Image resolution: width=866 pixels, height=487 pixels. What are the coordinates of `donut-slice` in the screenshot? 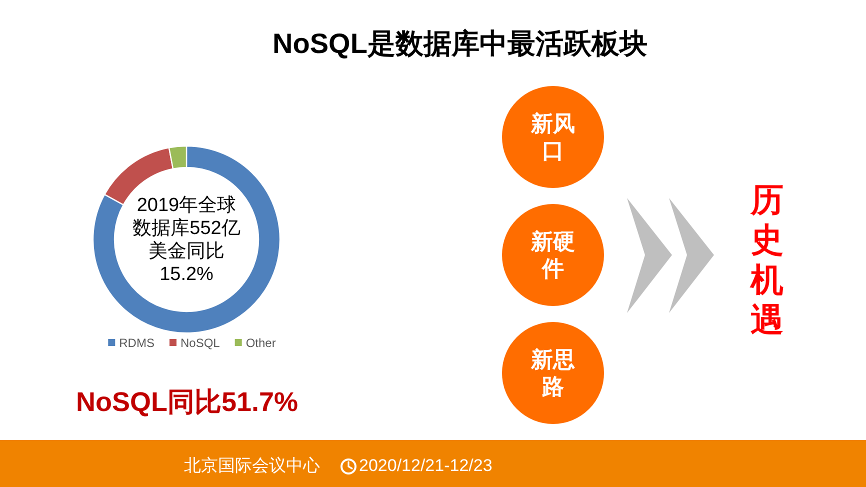 It's located at (186, 239).